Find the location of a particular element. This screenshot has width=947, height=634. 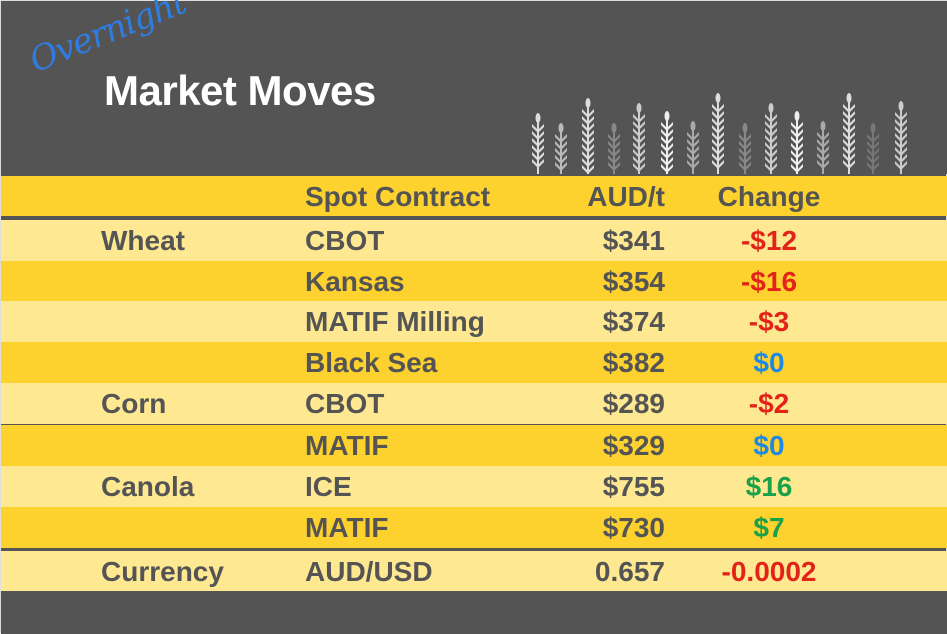

page-title: Market Moves is located at coordinates (240, 90).